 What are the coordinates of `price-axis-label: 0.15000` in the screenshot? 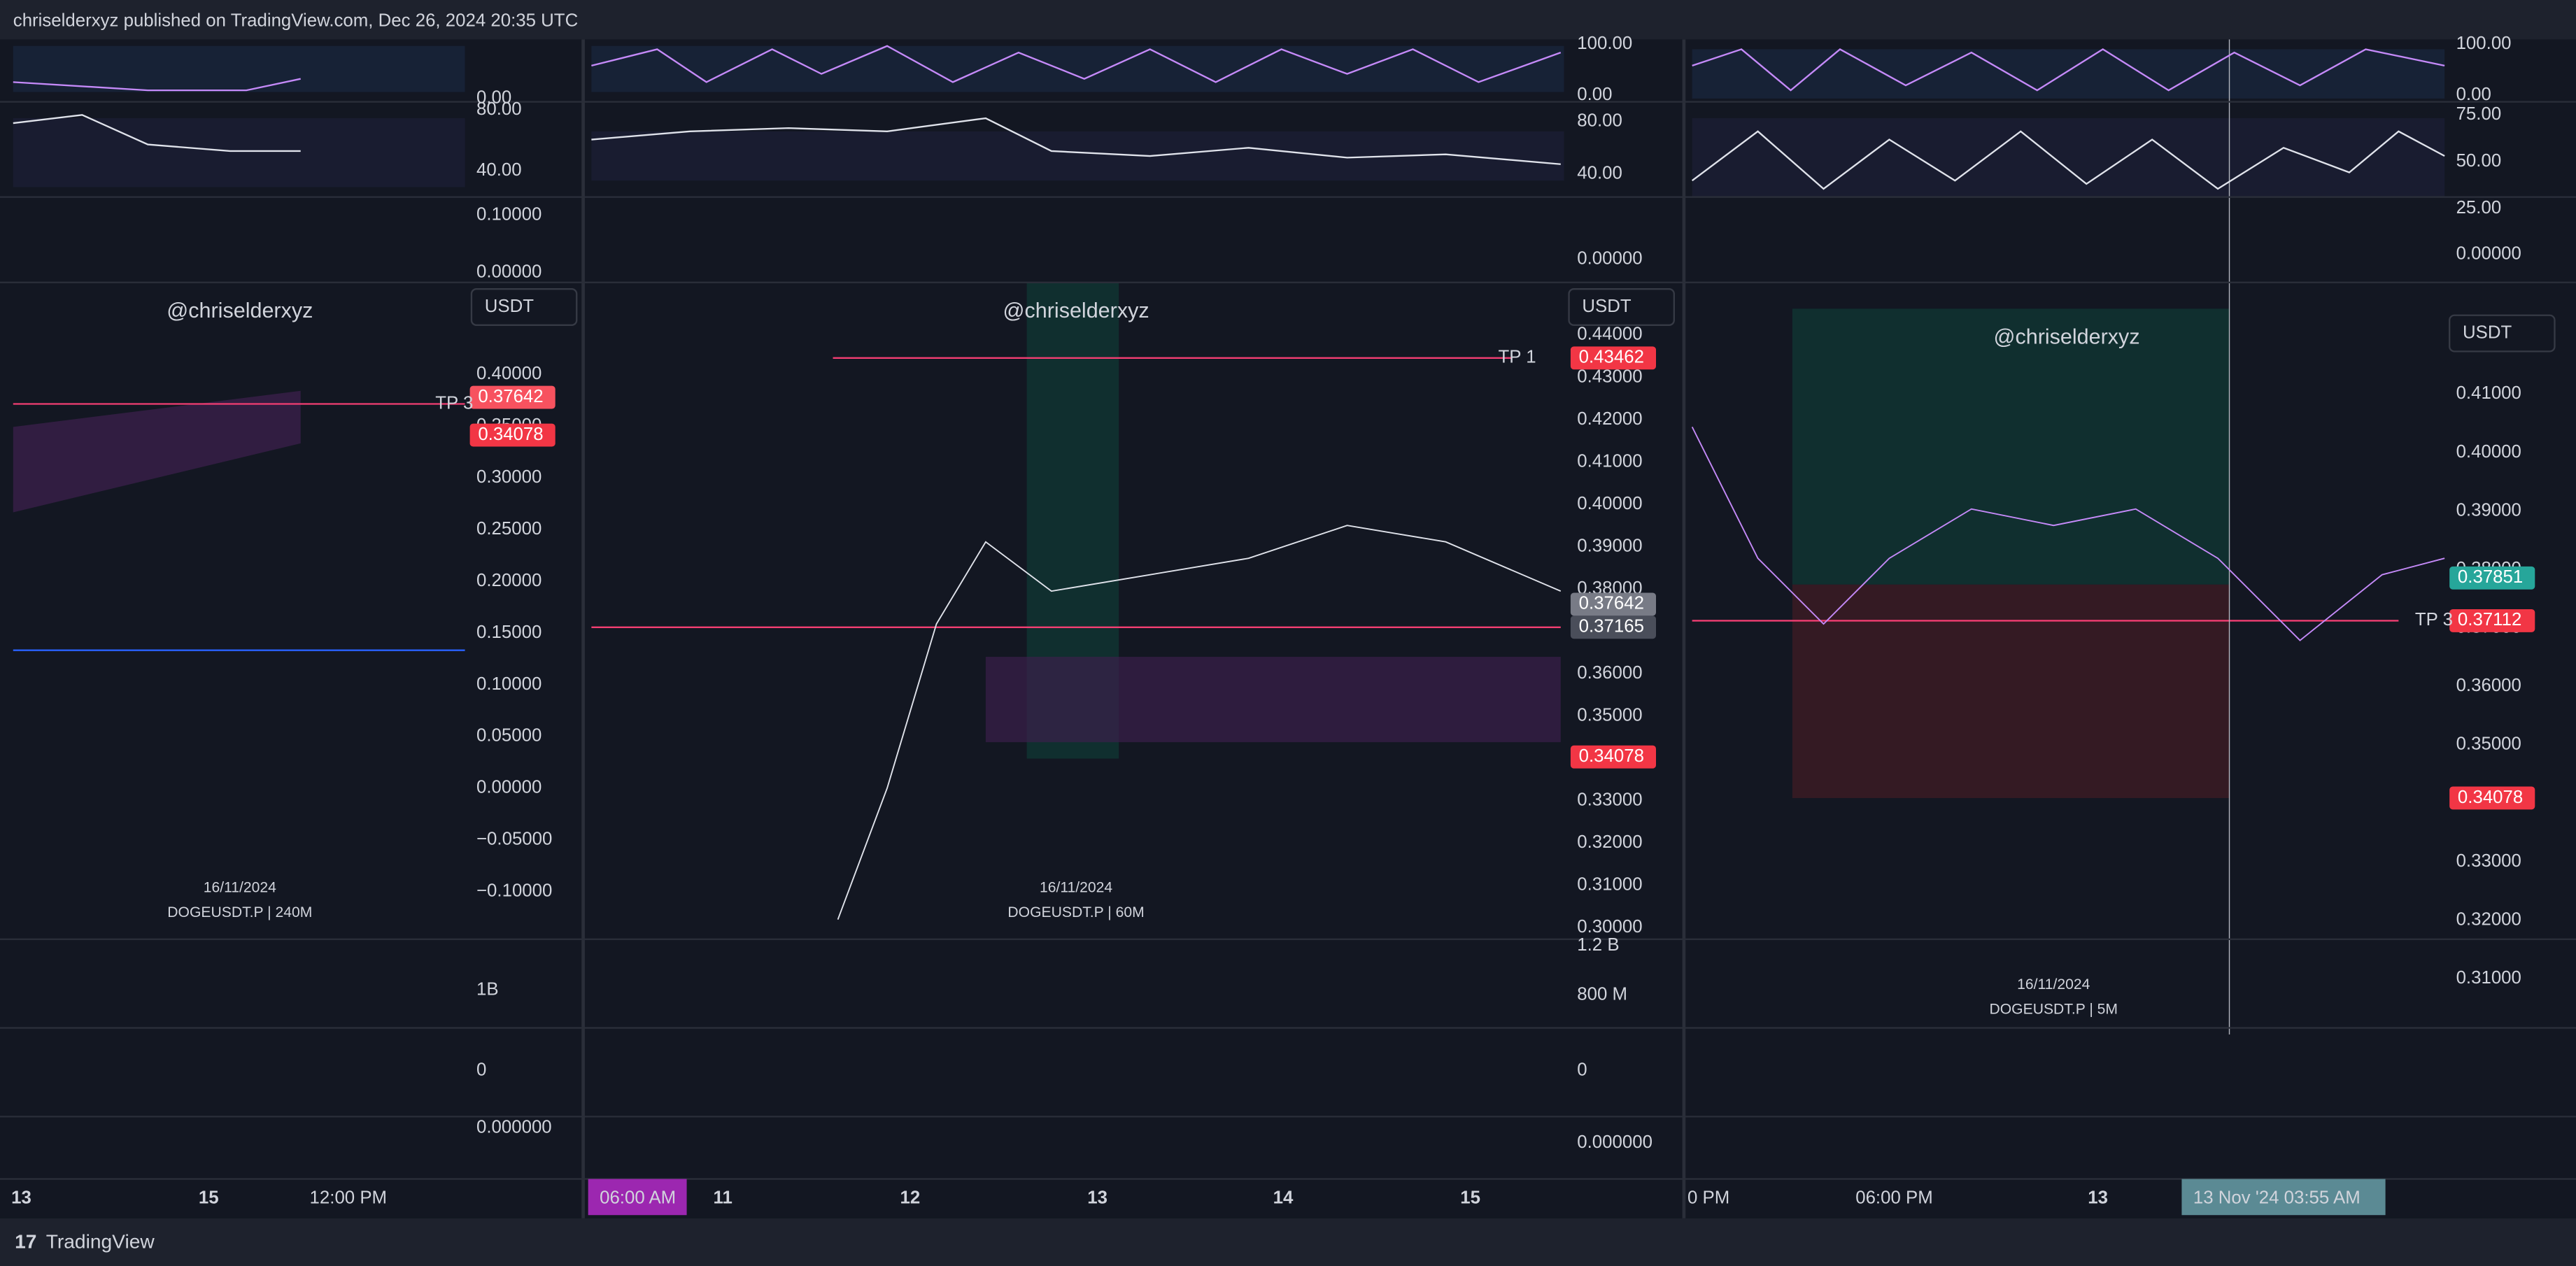 It's located at (509, 632).